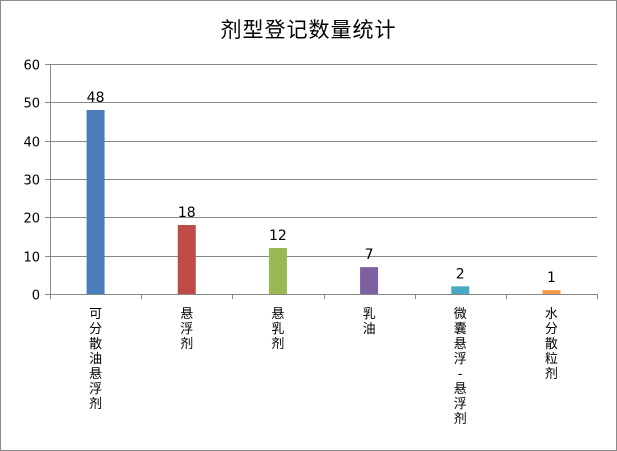 Image resolution: width=617 pixels, height=451 pixels. I want to click on y-tick-label: 60, so click(31, 66).